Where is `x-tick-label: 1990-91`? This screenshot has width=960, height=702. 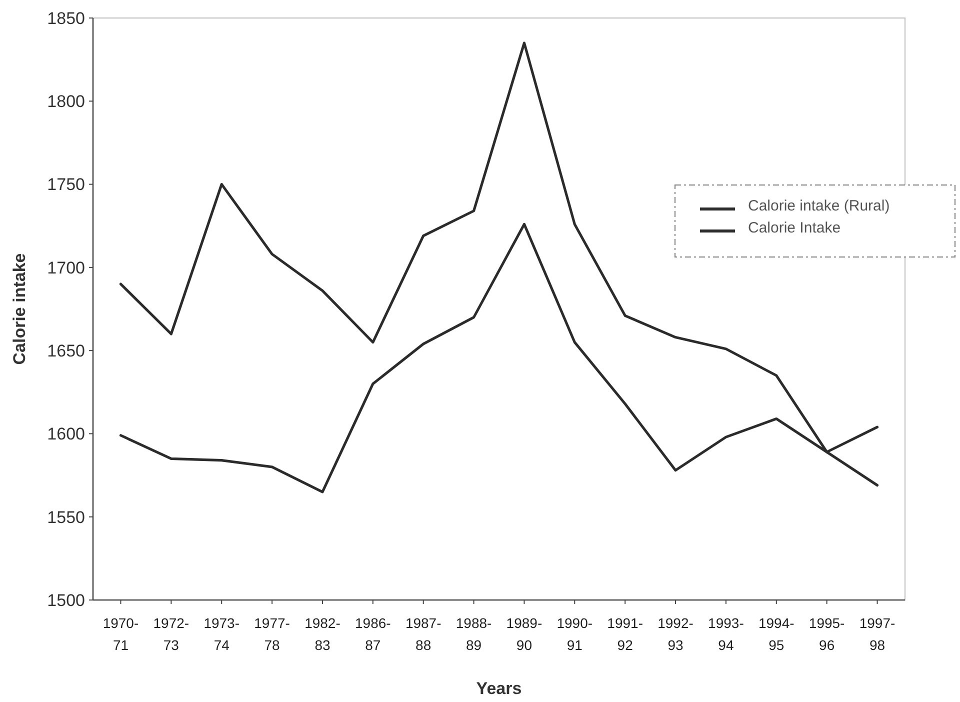 x-tick-label: 1990-91 is located at coordinates (574, 634).